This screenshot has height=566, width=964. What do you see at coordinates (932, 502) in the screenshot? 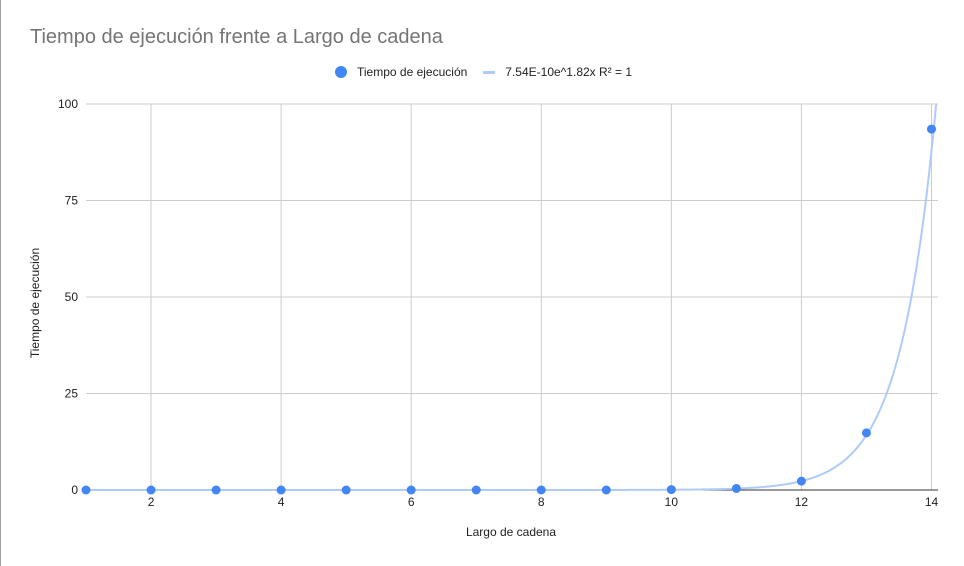
I see `x-tick-label: 14` at bounding box center [932, 502].